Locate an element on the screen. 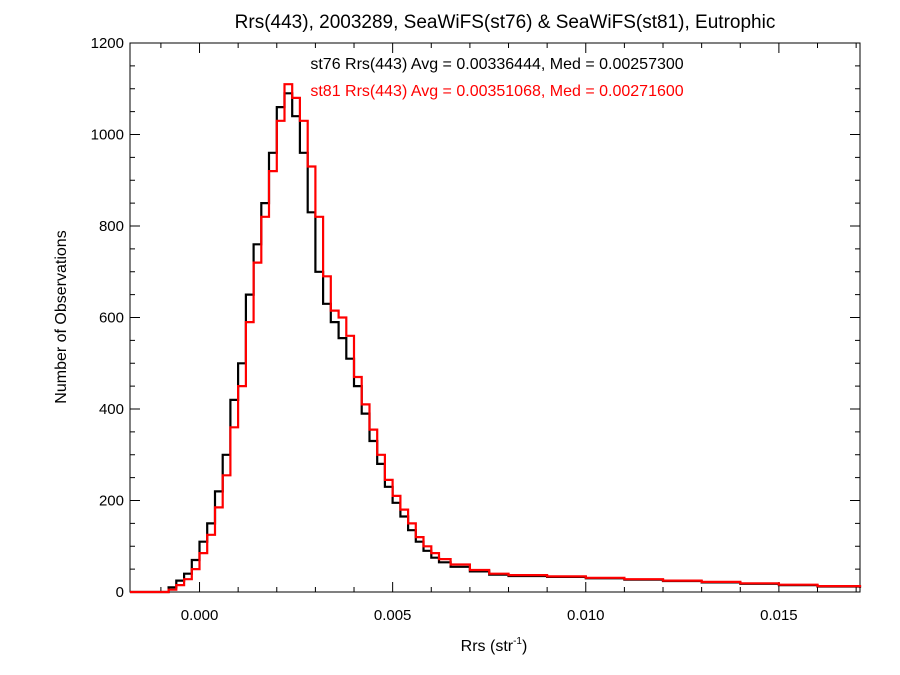 The image size is (900, 675). x-tick-label: 0.005 is located at coordinates (393, 615).